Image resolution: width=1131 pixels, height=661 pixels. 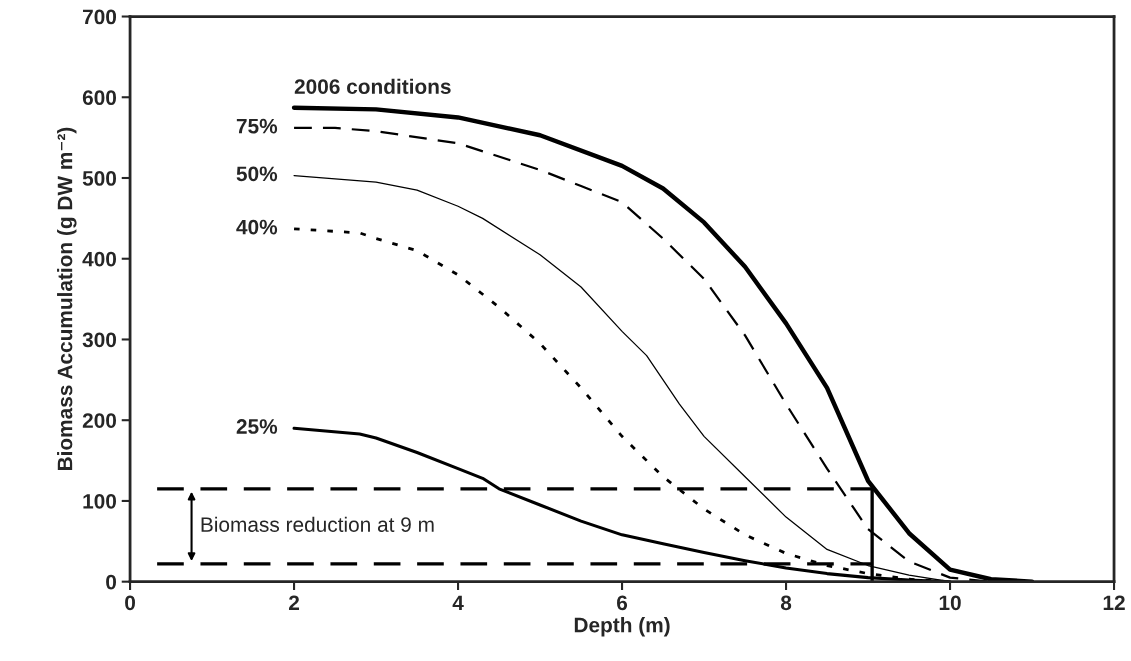 I want to click on x-tick-label: 4, so click(x=458, y=602).